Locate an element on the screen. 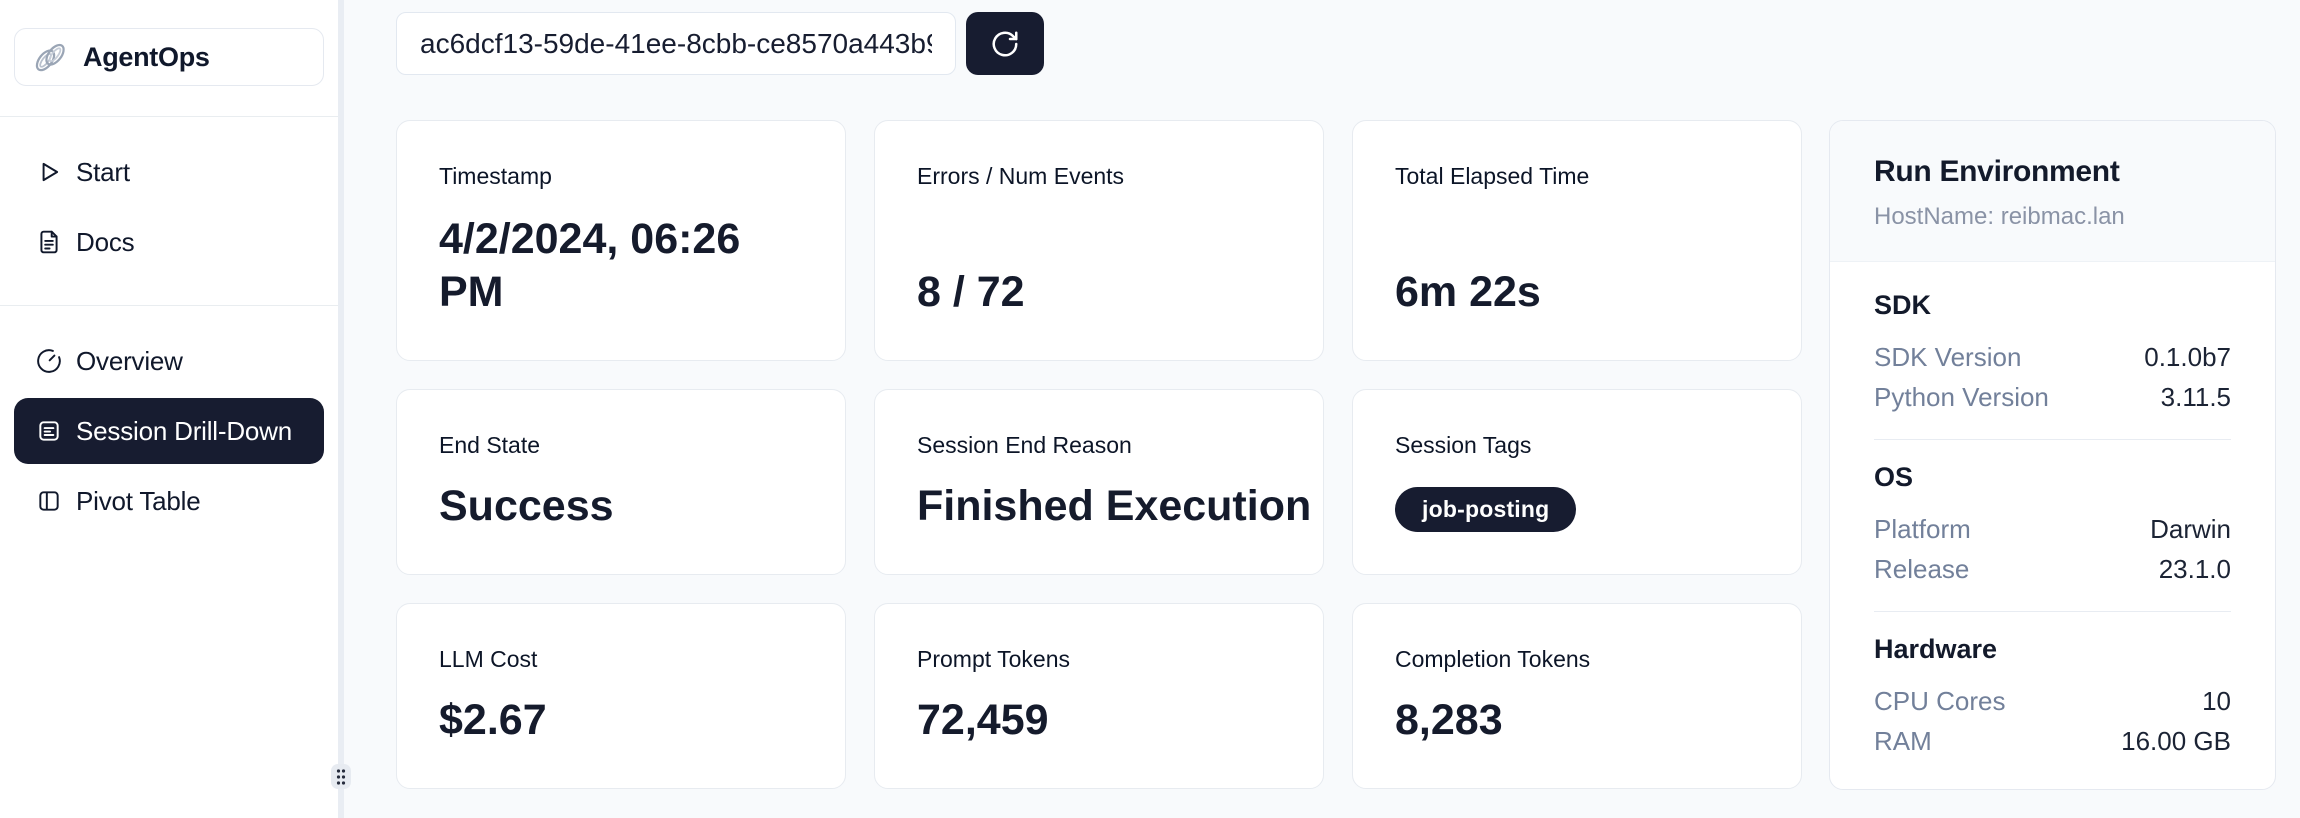 The width and height of the screenshot is (2300, 818). sidebar-item-label: Docs is located at coordinates (105, 241).